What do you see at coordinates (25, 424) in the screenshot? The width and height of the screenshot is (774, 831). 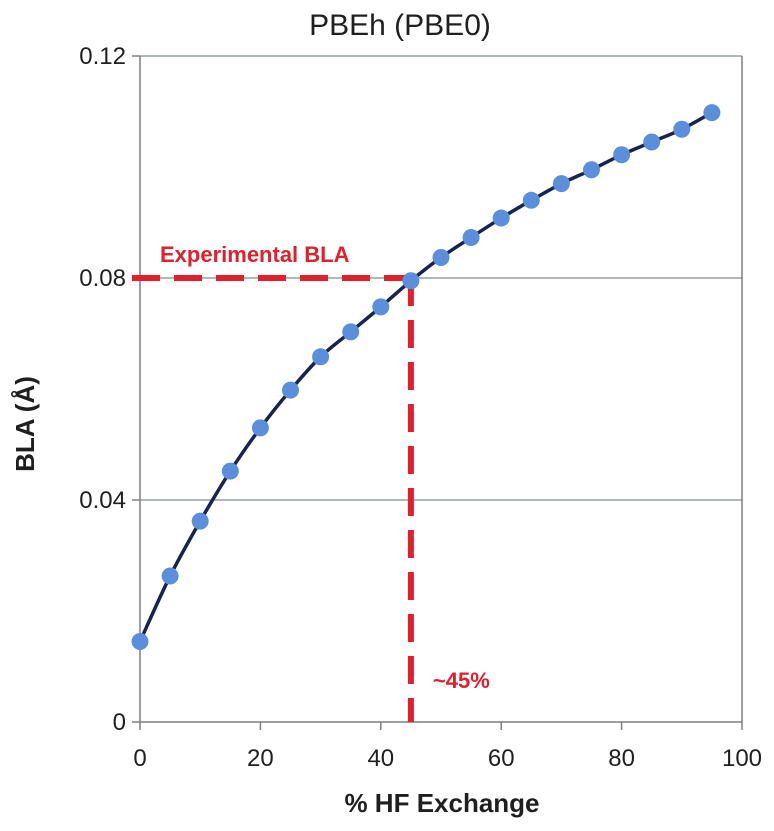 I see `y-axis-title: BLA (Å)` at bounding box center [25, 424].